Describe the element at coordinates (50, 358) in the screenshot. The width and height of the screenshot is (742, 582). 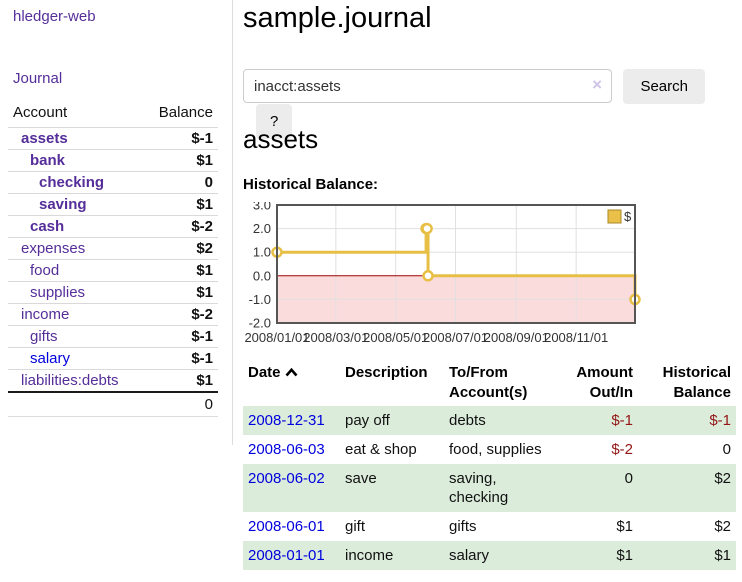
I see `account-link: salary` at that location.